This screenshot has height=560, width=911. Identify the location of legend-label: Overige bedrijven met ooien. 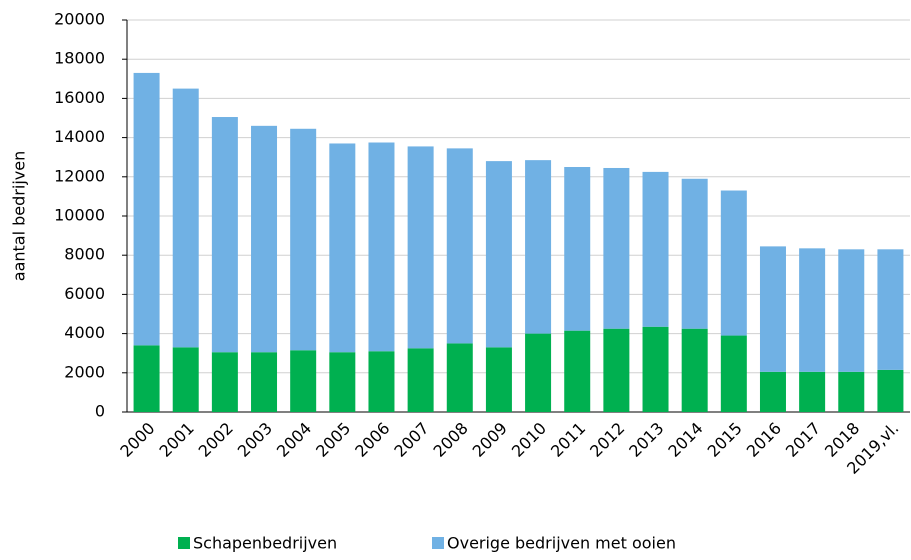
(561, 543).